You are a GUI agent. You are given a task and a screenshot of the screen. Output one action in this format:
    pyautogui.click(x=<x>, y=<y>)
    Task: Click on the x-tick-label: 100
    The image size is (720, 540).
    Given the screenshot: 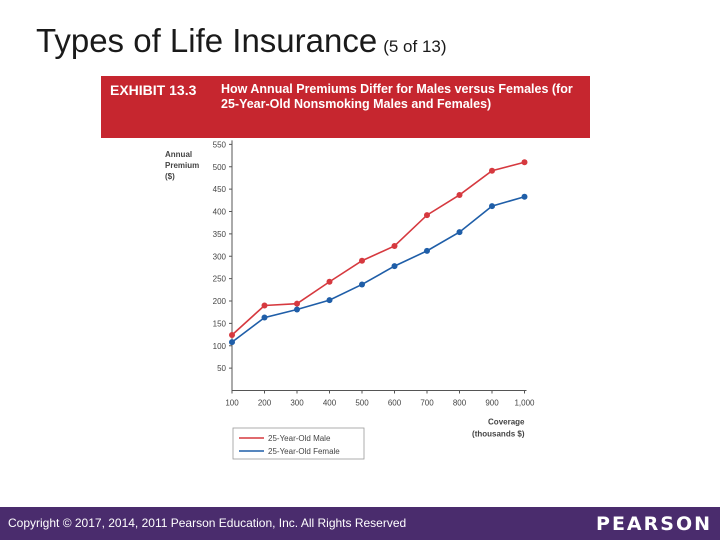 What is the action you would take?
    pyautogui.click(x=232, y=403)
    